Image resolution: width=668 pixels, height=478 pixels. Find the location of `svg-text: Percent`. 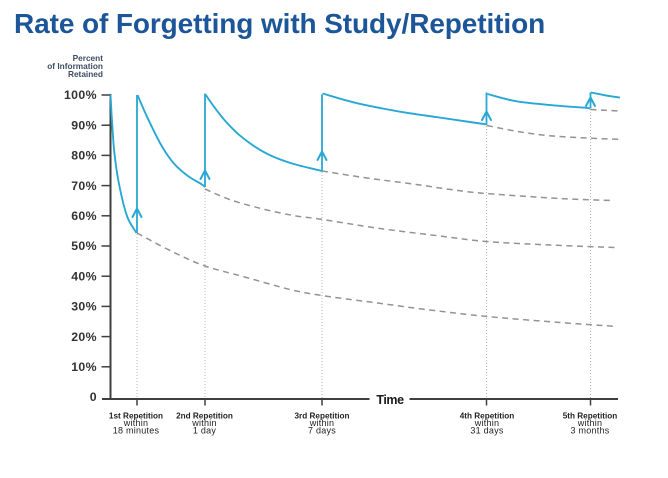

svg-text: Percent is located at coordinates (88, 58).